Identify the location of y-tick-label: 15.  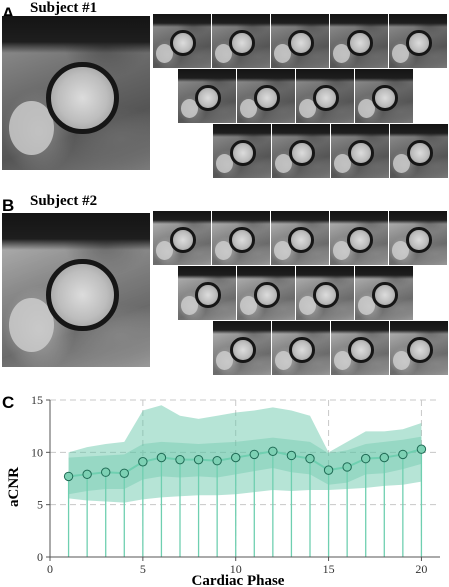
(37, 400).